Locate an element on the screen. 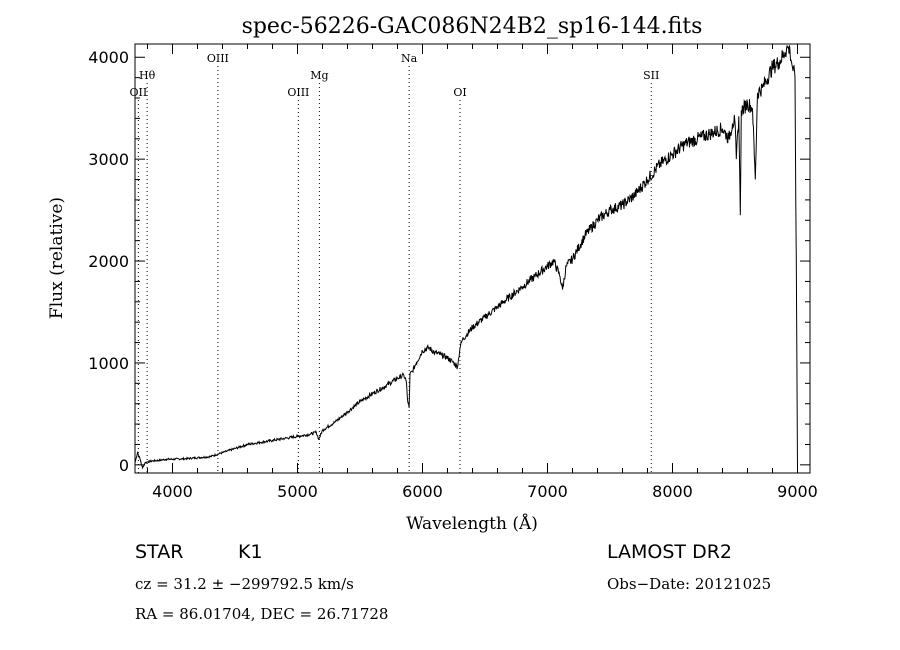  y-tick-label: 3000 is located at coordinates (108, 159).